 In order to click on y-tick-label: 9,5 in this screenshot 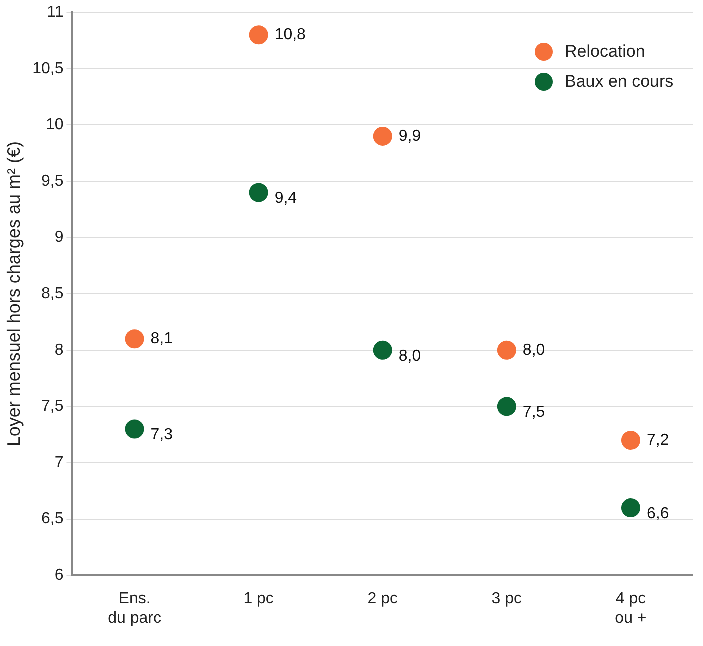, I will do `click(52, 181)`.